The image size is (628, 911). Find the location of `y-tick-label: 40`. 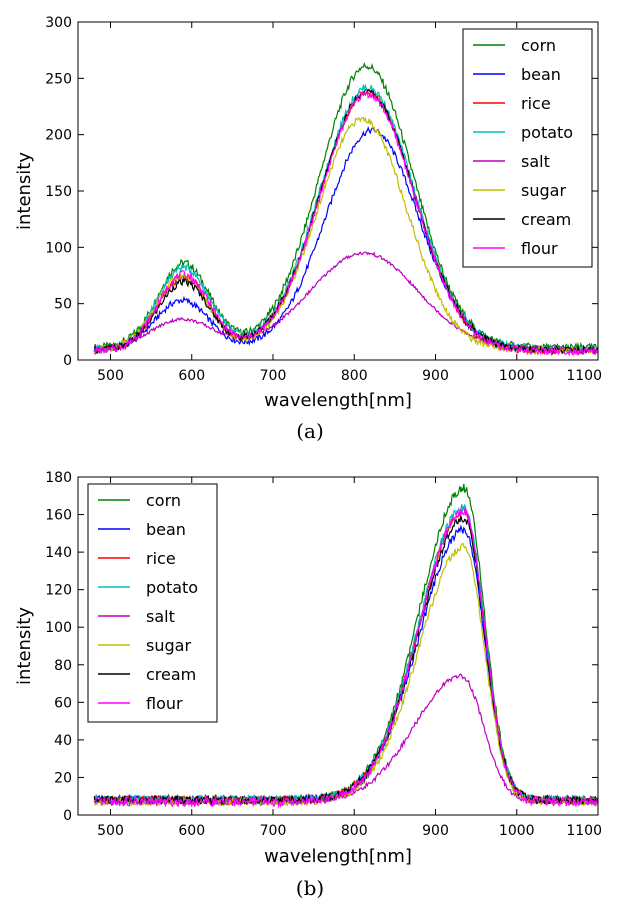

y-tick-label: 40 is located at coordinates (63, 741).